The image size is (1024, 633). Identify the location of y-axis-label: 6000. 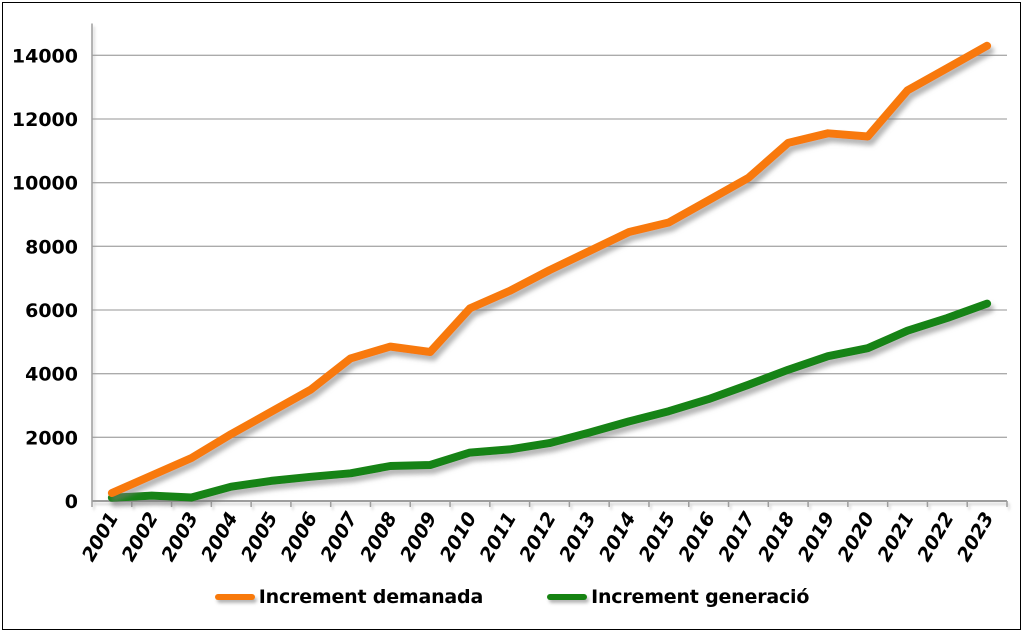
(51, 311).